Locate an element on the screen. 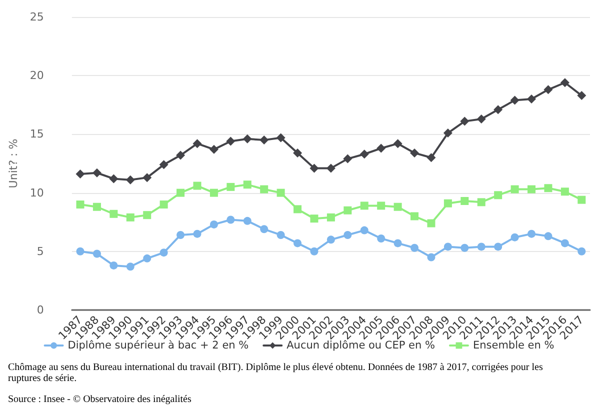 This screenshot has height=411, width=598. y-tick-label: 5 is located at coordinates (40, 251).